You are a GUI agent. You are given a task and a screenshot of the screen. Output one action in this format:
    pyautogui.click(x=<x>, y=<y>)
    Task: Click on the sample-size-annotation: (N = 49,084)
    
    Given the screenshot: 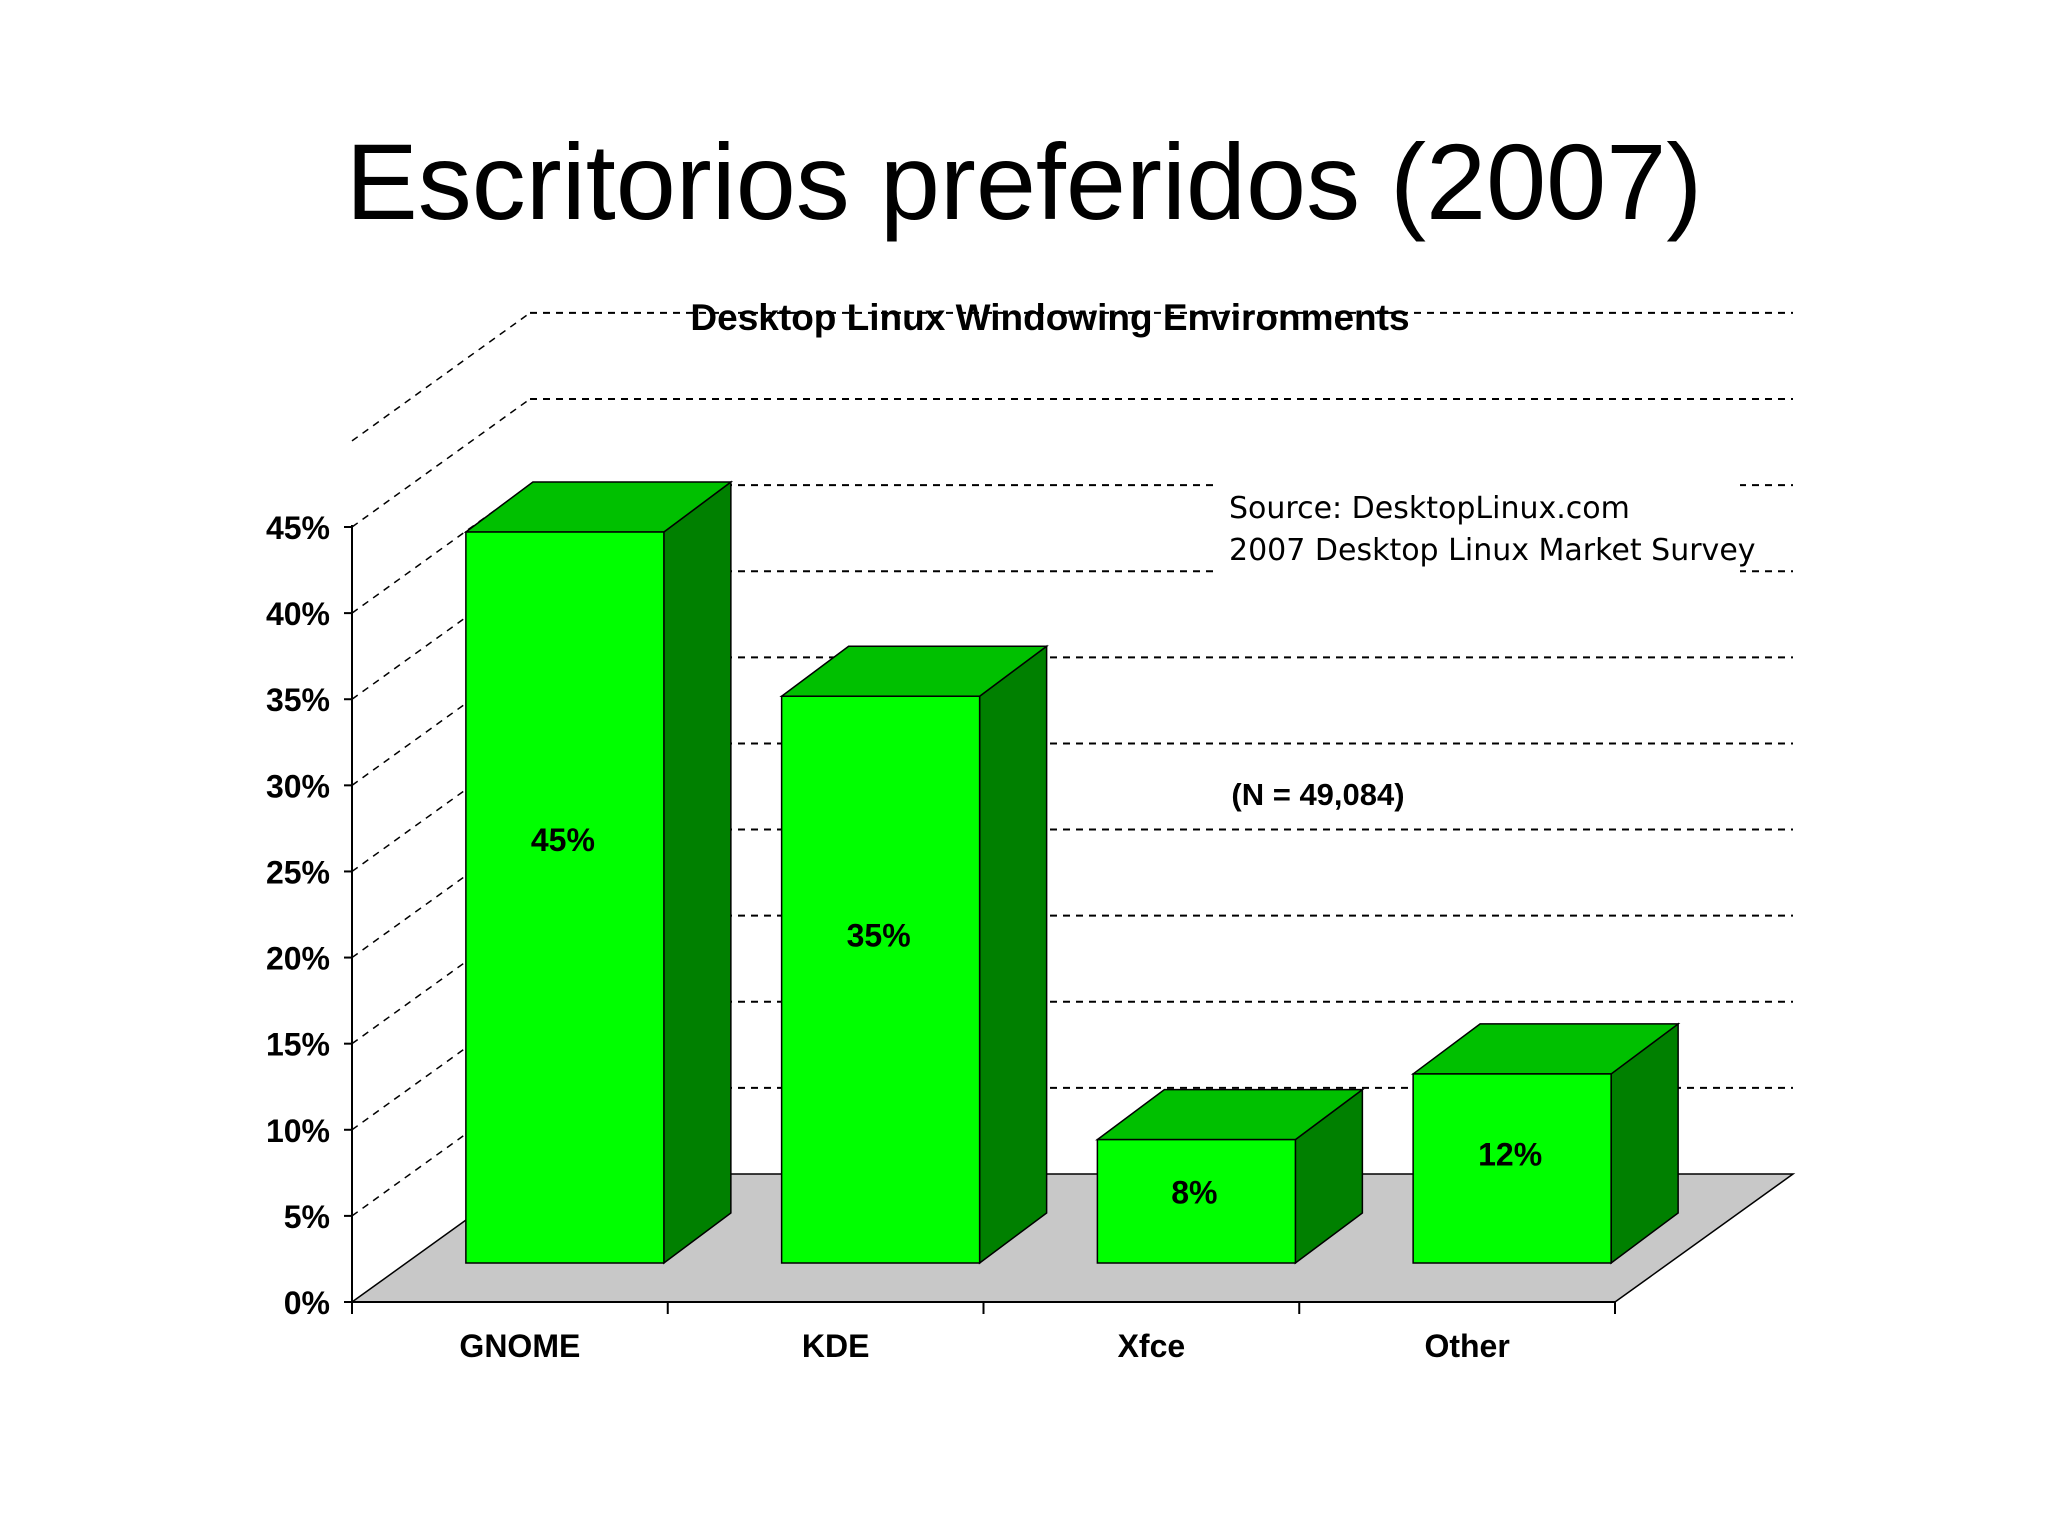 What is the action you would take?
    pyautogui.click(x=1317, y=794)
    